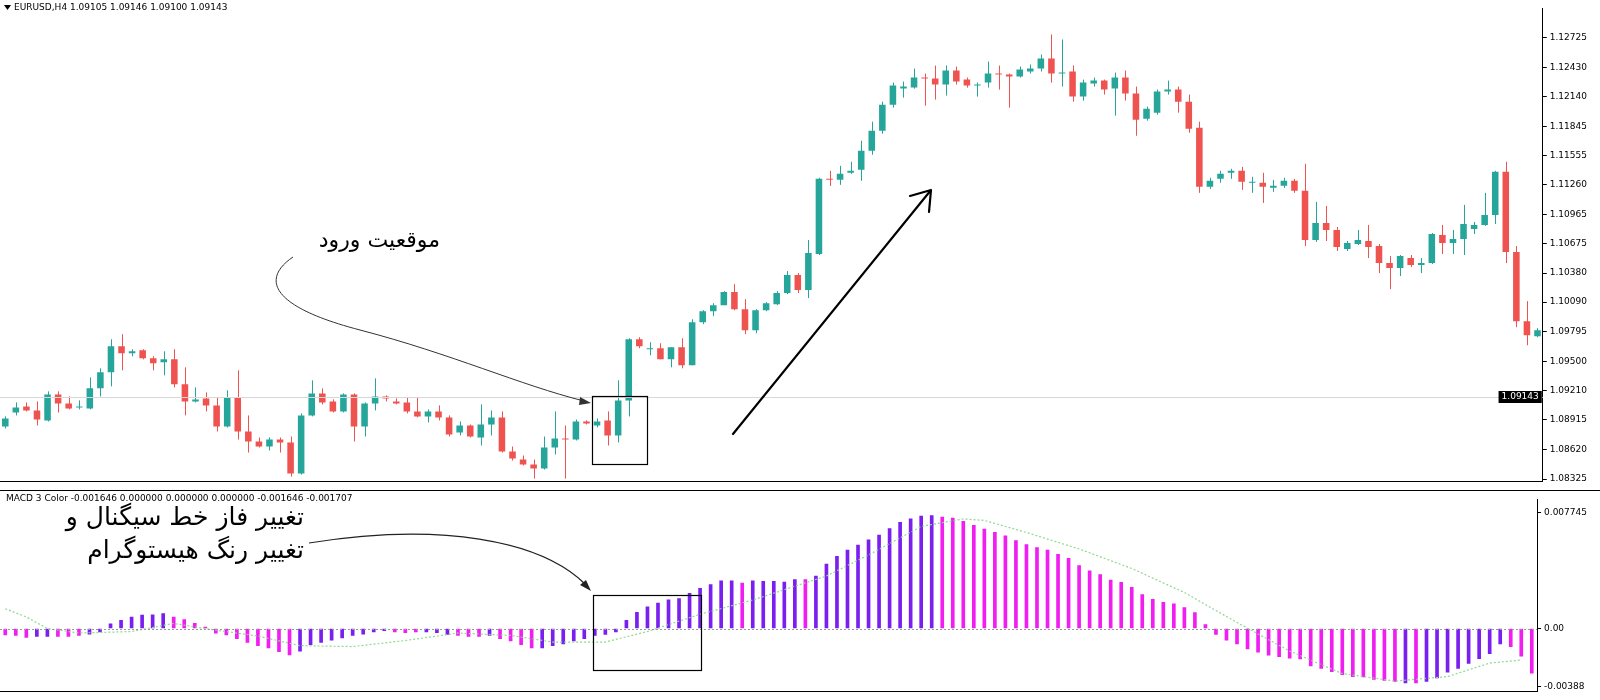 Image resolution: width=1600 pixels, height=700 pixels. I want to click on y-tick-label: 1.08620, so click(1568, 448).